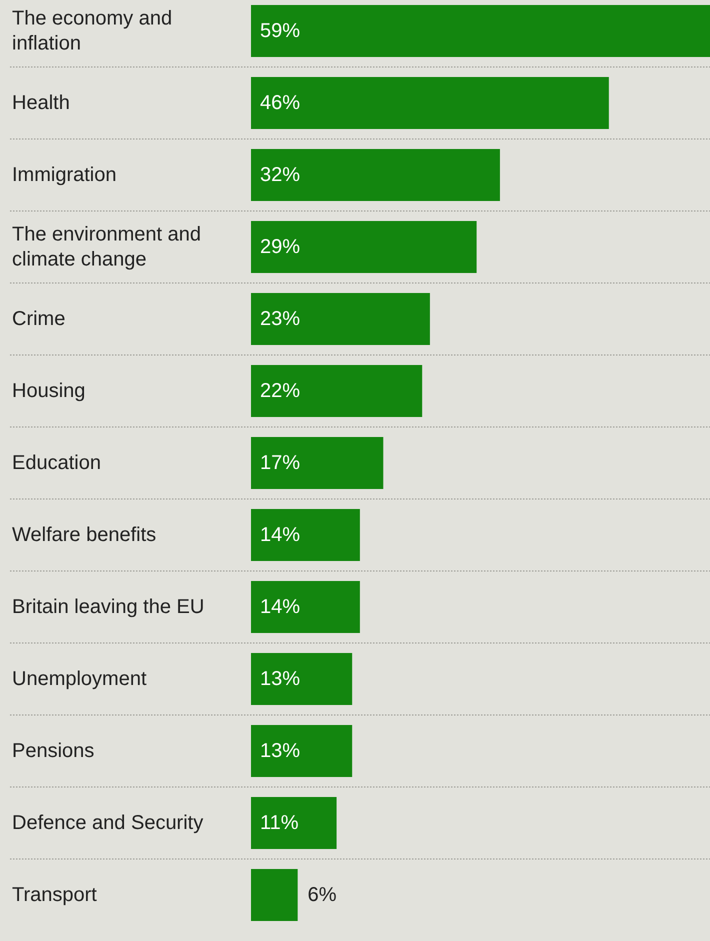 This screenshot has width=710, height=941. Describe the element at coordinates (280, 175) in the screenshot. I see `data-label: 32%` at that location.